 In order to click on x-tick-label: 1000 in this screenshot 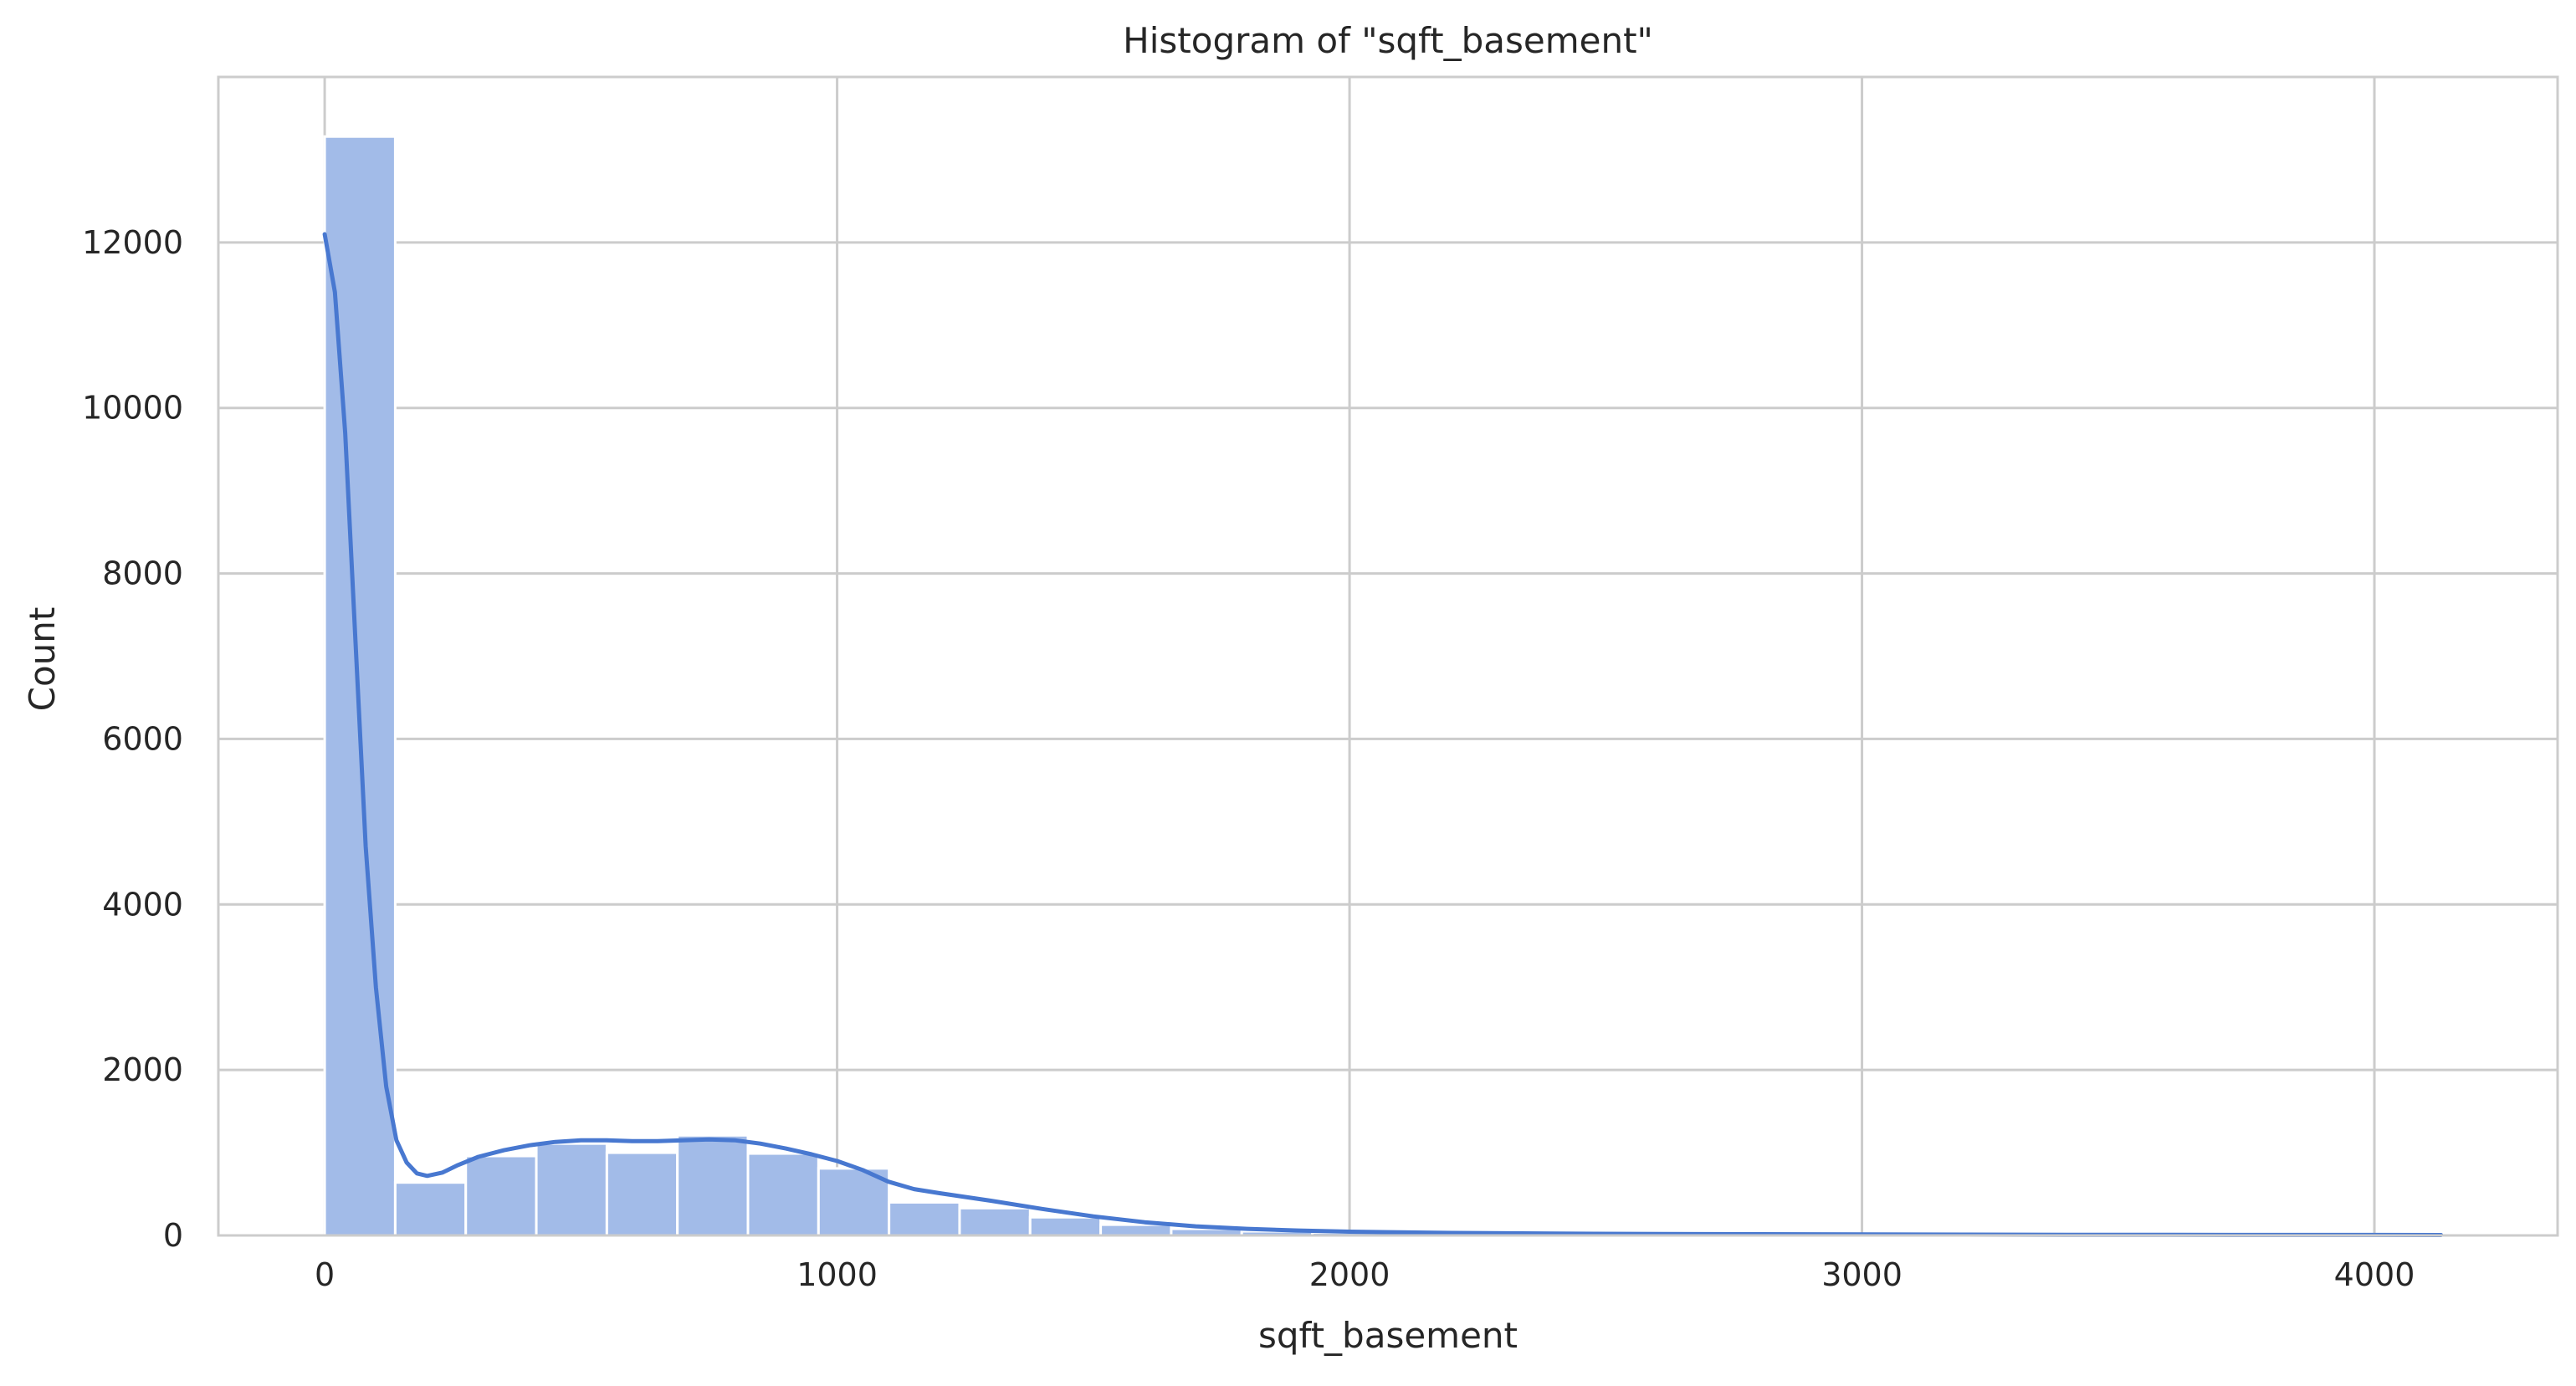, I will do `click(837, 1274)`.